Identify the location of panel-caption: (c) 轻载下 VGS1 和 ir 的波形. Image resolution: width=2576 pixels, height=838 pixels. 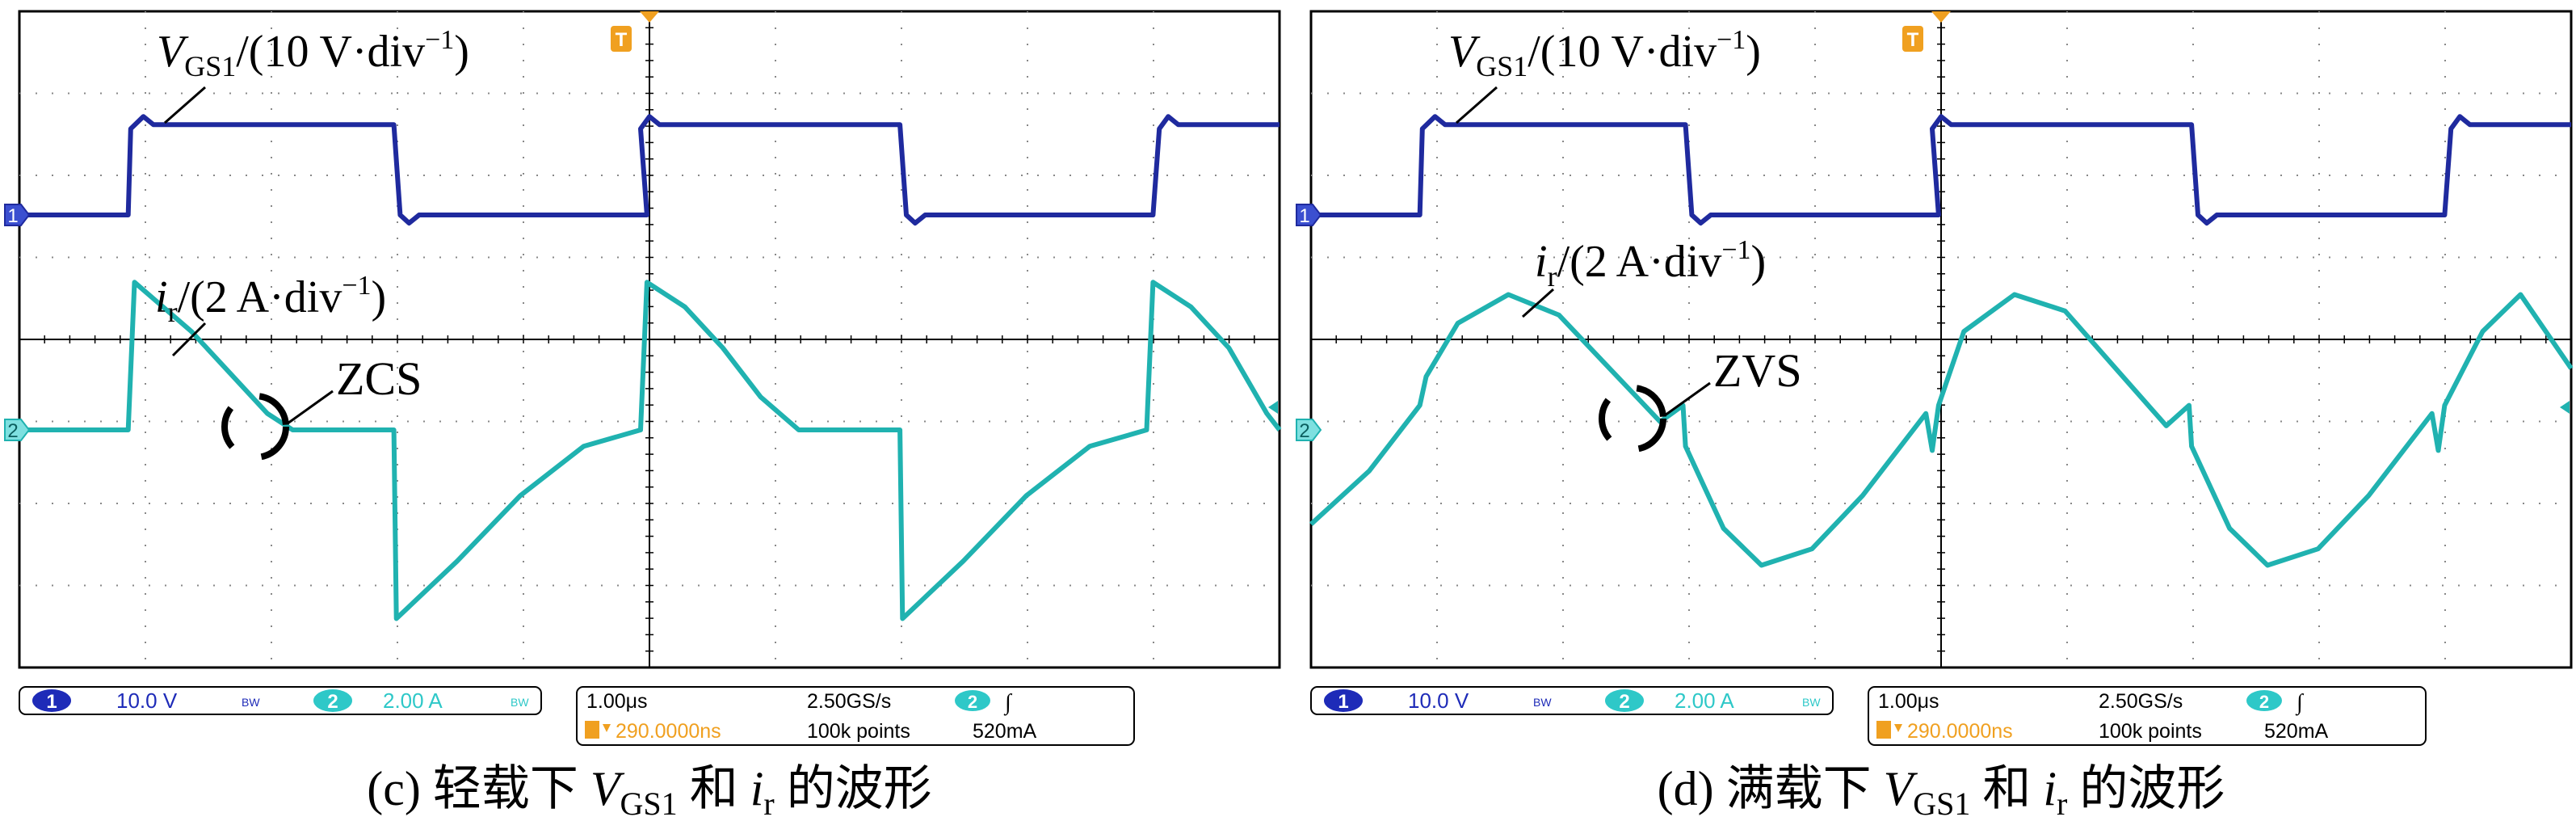
(649, 792).